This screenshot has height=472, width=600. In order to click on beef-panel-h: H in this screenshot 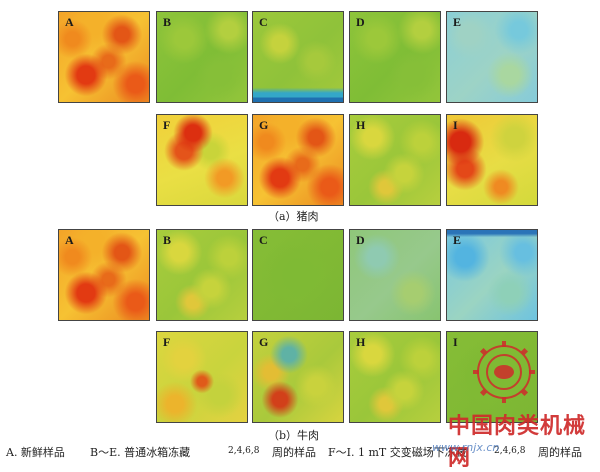, I will do `click(395, 377)`.